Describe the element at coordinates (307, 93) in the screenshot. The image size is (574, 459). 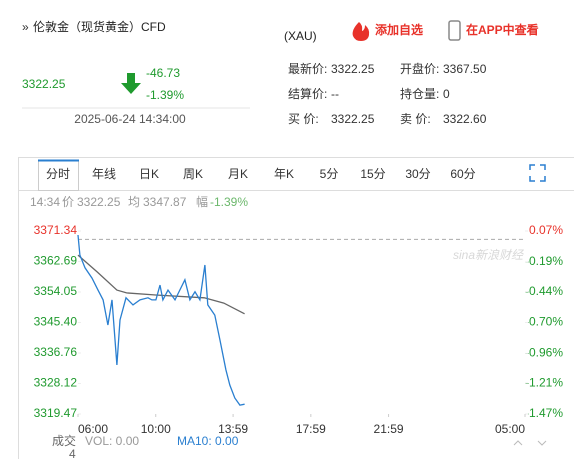
I see `field-label: 结算价:` at that location.